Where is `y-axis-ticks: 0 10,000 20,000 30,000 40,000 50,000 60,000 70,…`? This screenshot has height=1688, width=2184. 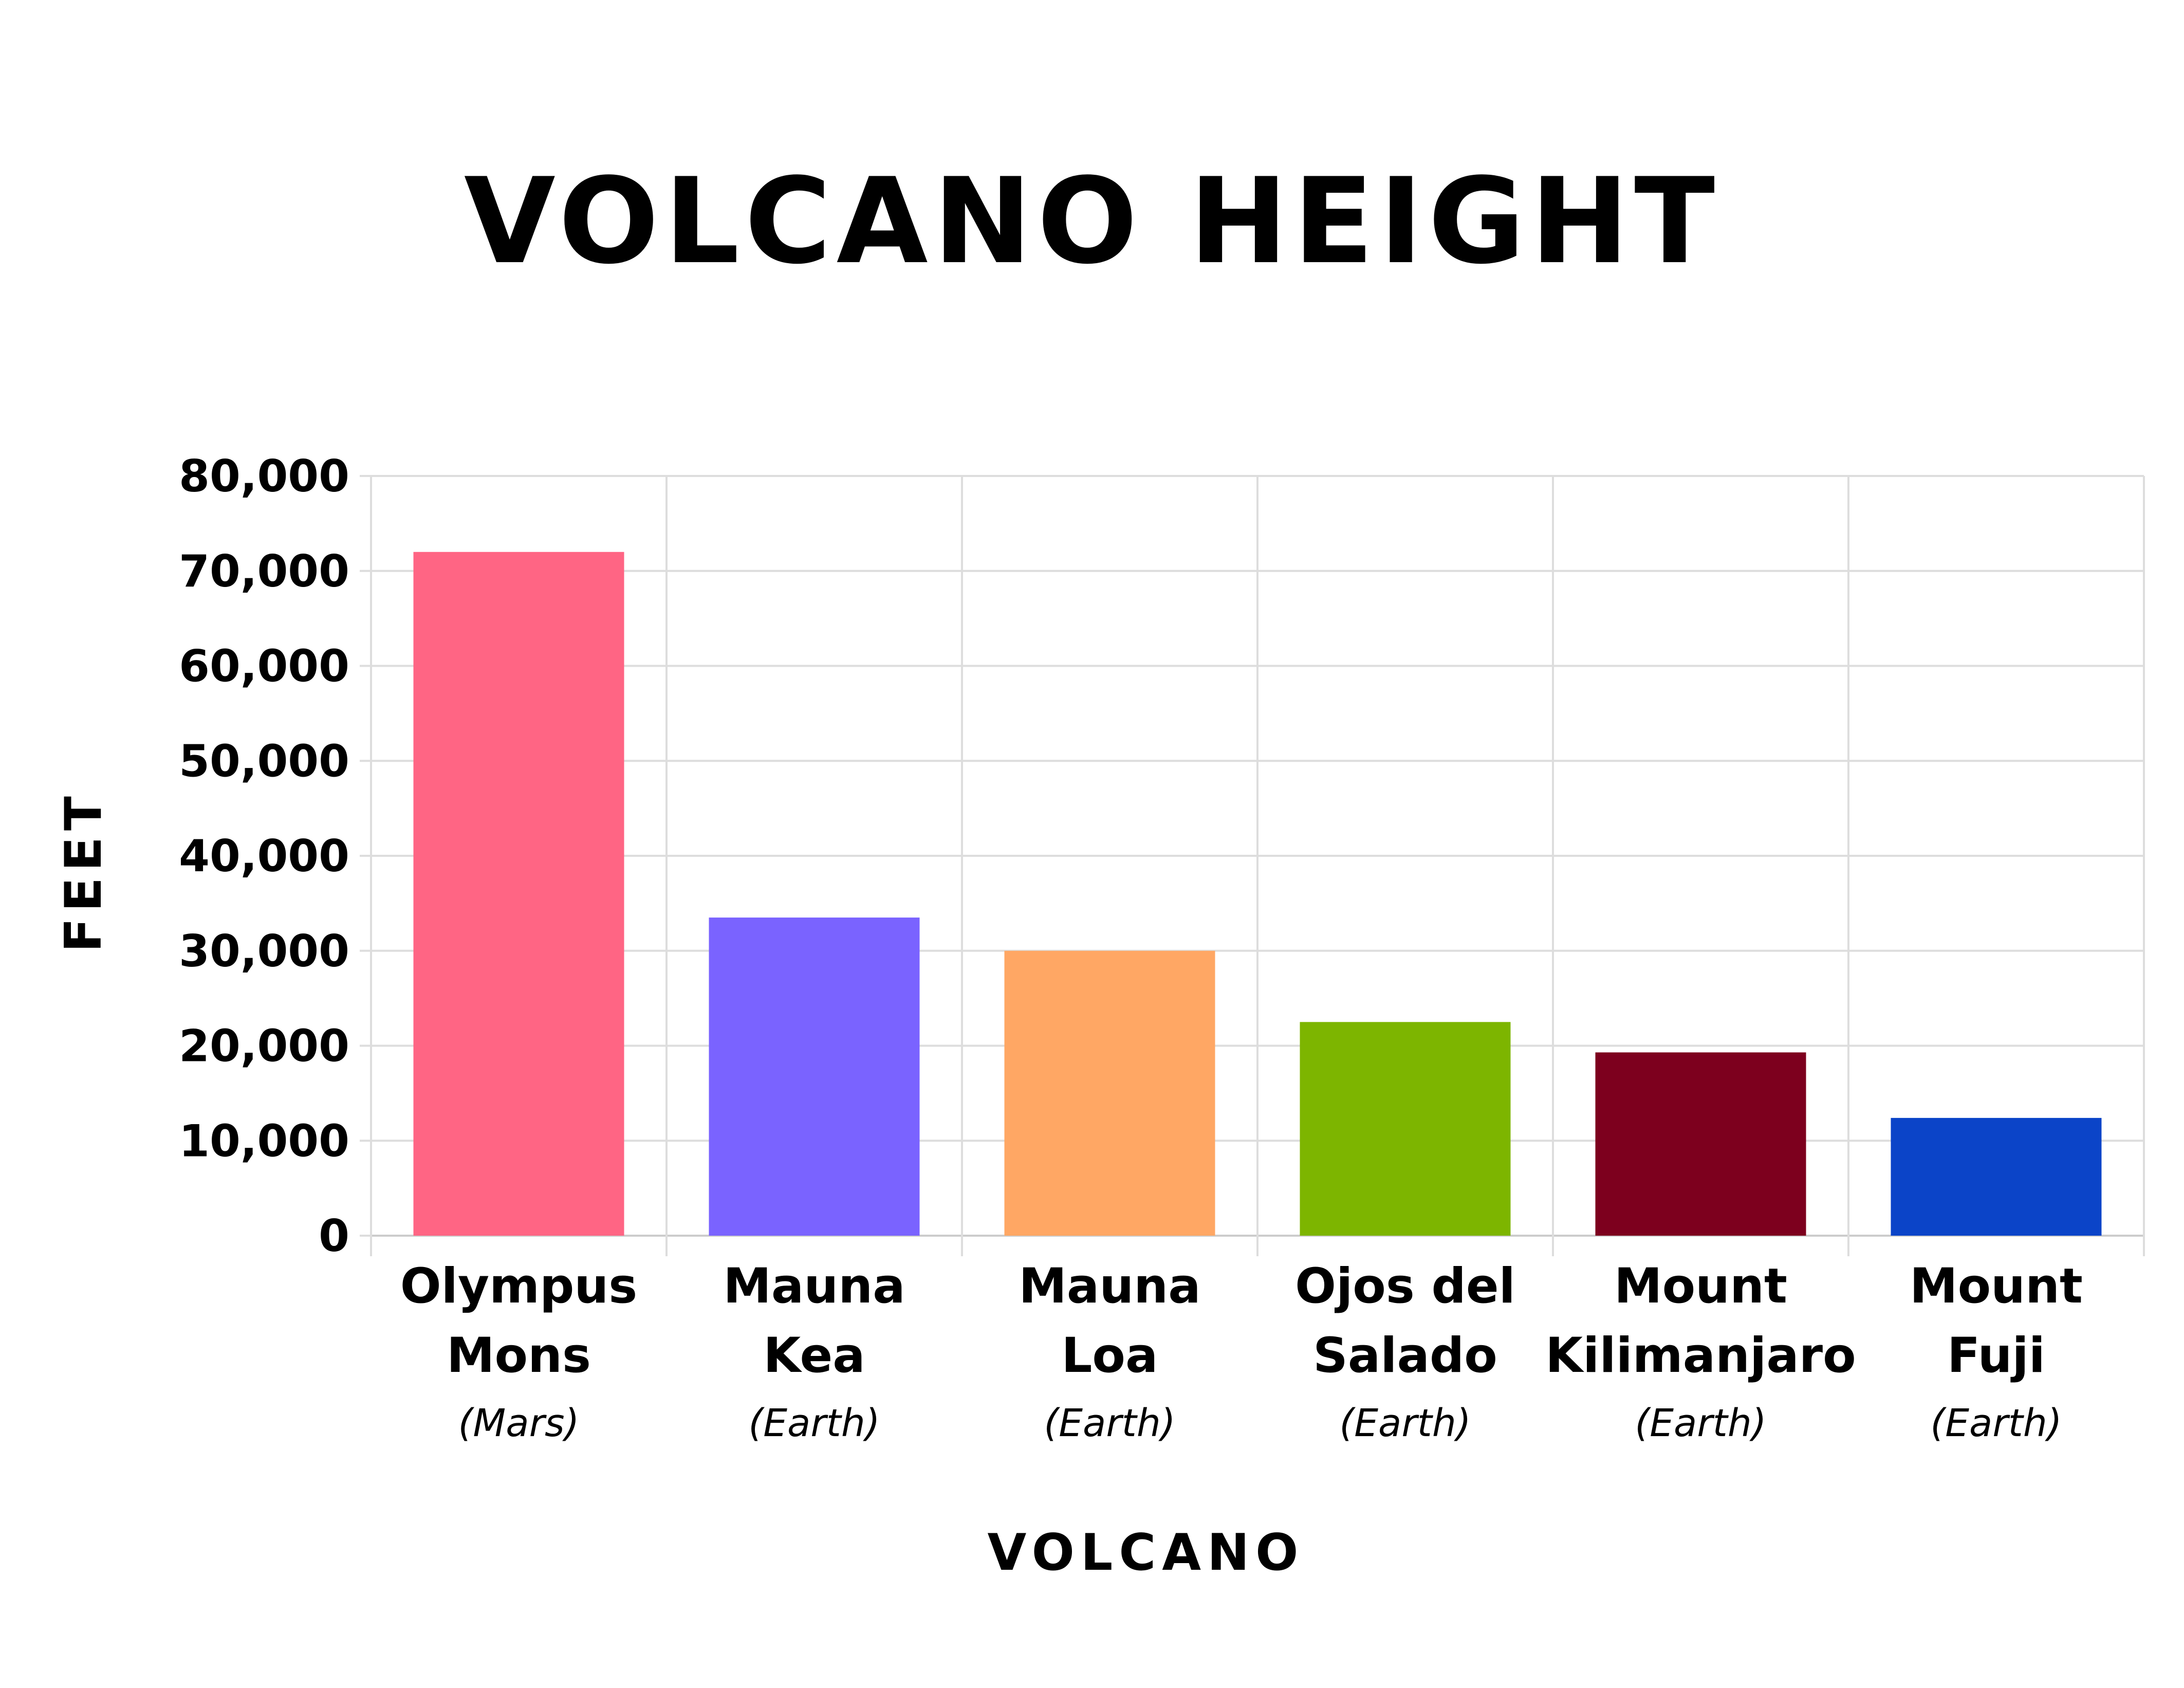 y-axis-ticks: 0 10,000 20,000 30,000 40,000 50,000 60,000 70,… is located at coordinates (264, 856).